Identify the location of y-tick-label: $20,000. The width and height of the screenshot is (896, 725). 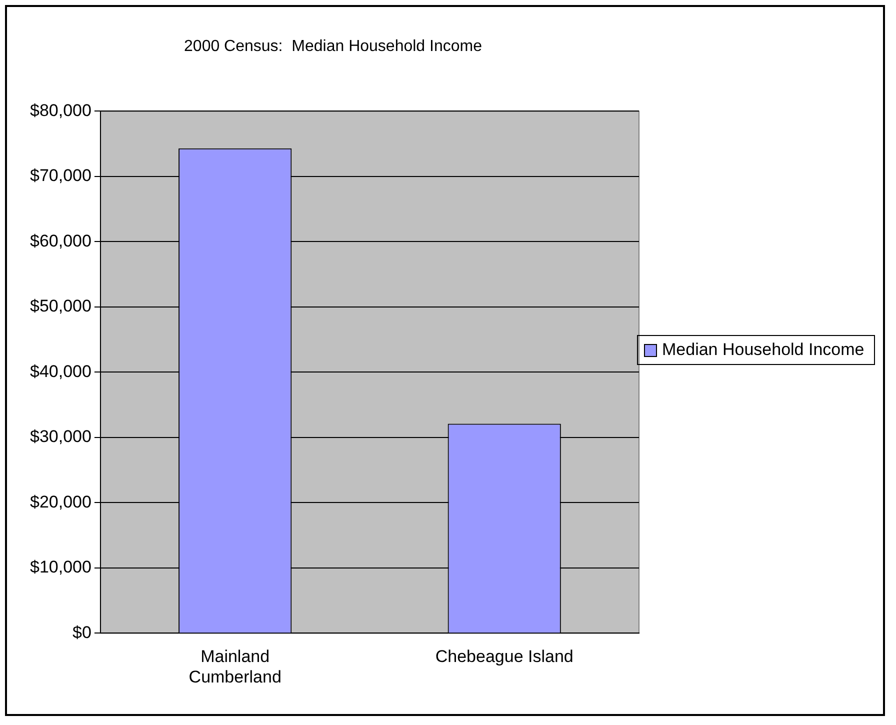
(61, 502).